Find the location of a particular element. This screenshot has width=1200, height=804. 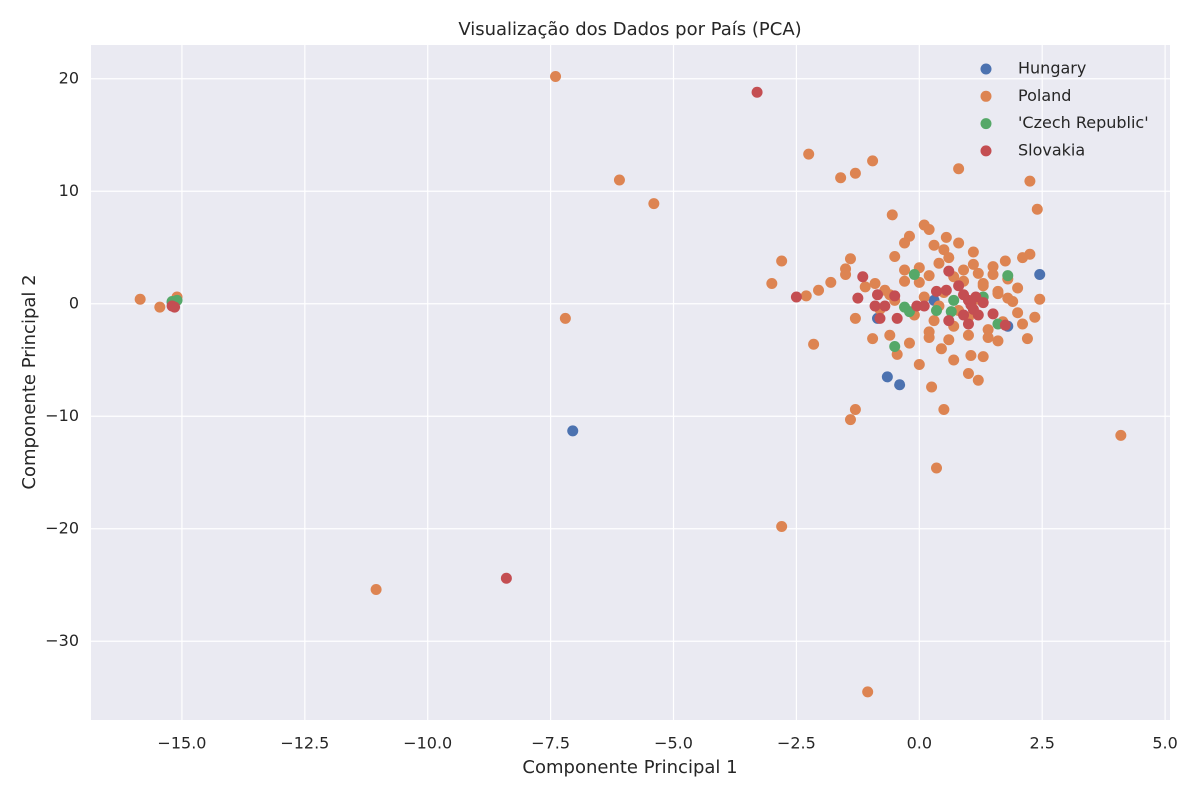

x-axis-label: Componente Principal 1 is located at coordinates (629, 767).